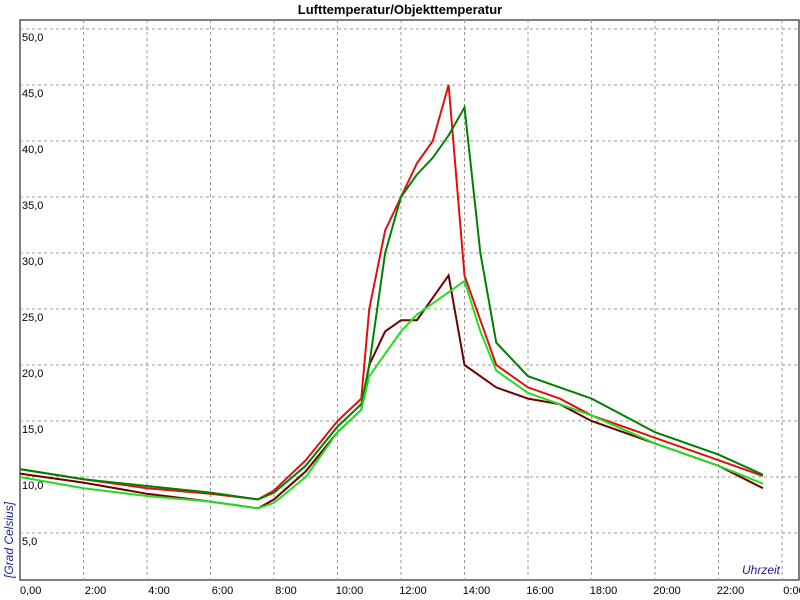 This screenshot has height=600, width=800. I want to click on x-tick-label: 0,00, so click(30, 591).